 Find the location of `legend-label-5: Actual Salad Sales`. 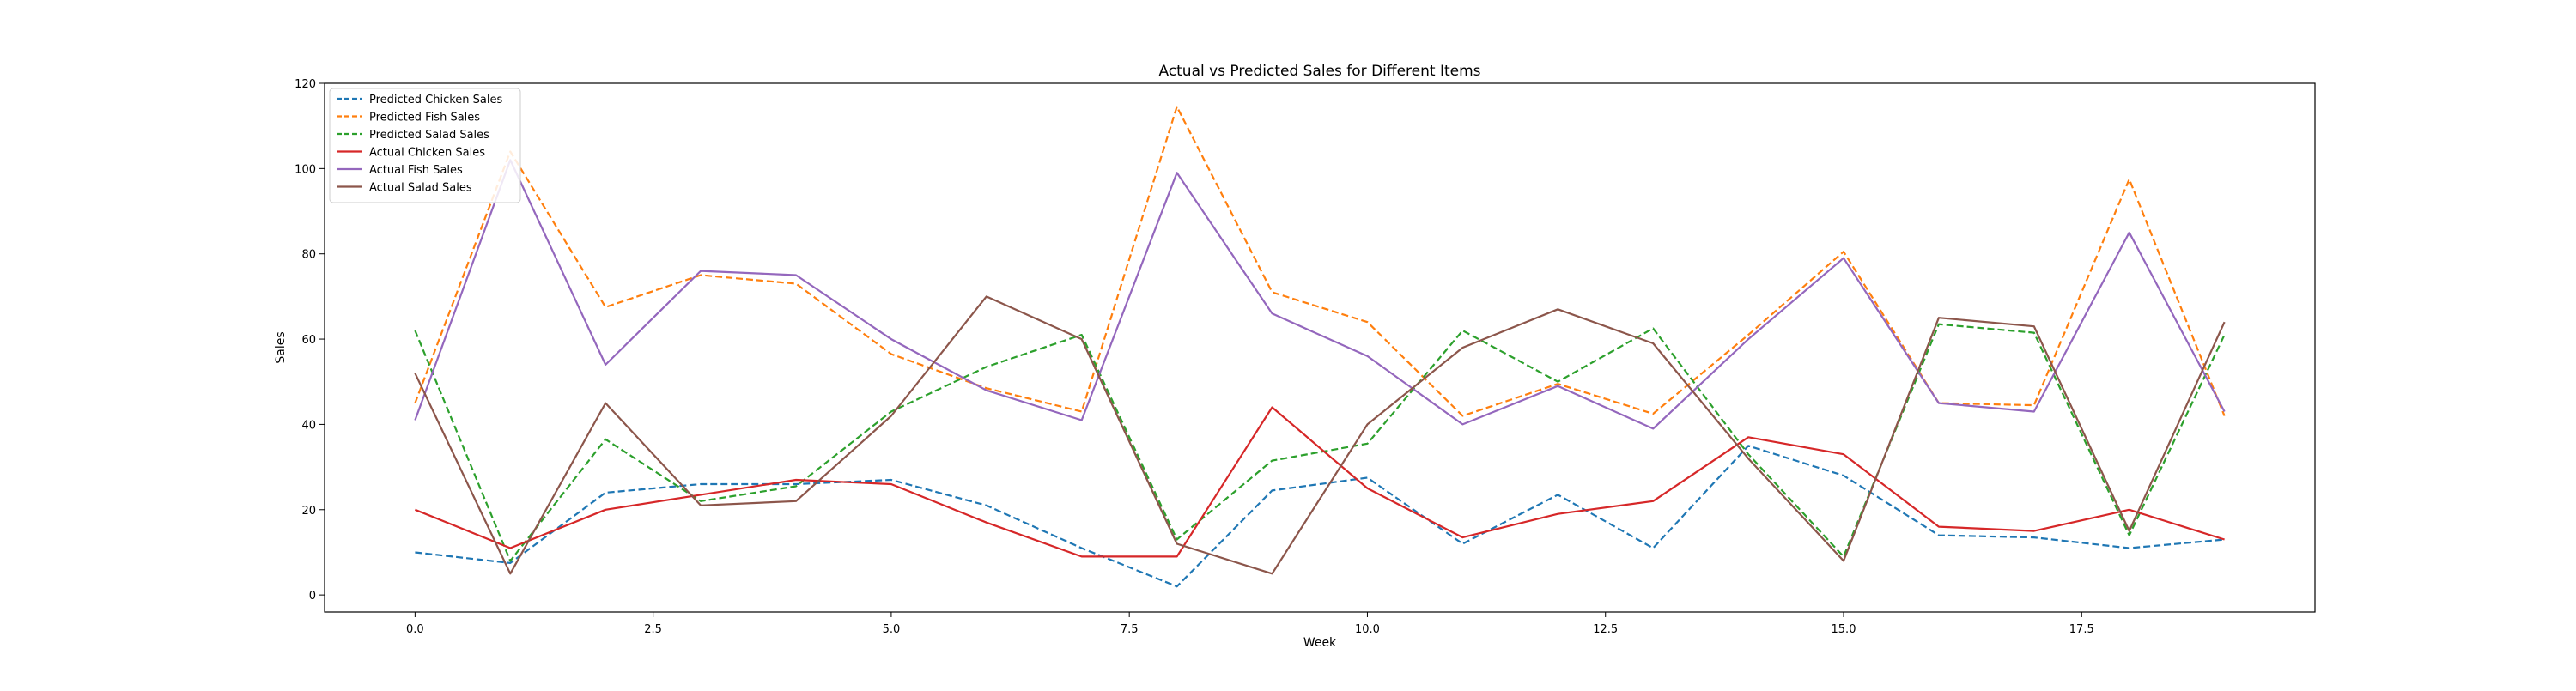

legend-label-5: Actual Salad Sales is located at coordinates (420, 188).